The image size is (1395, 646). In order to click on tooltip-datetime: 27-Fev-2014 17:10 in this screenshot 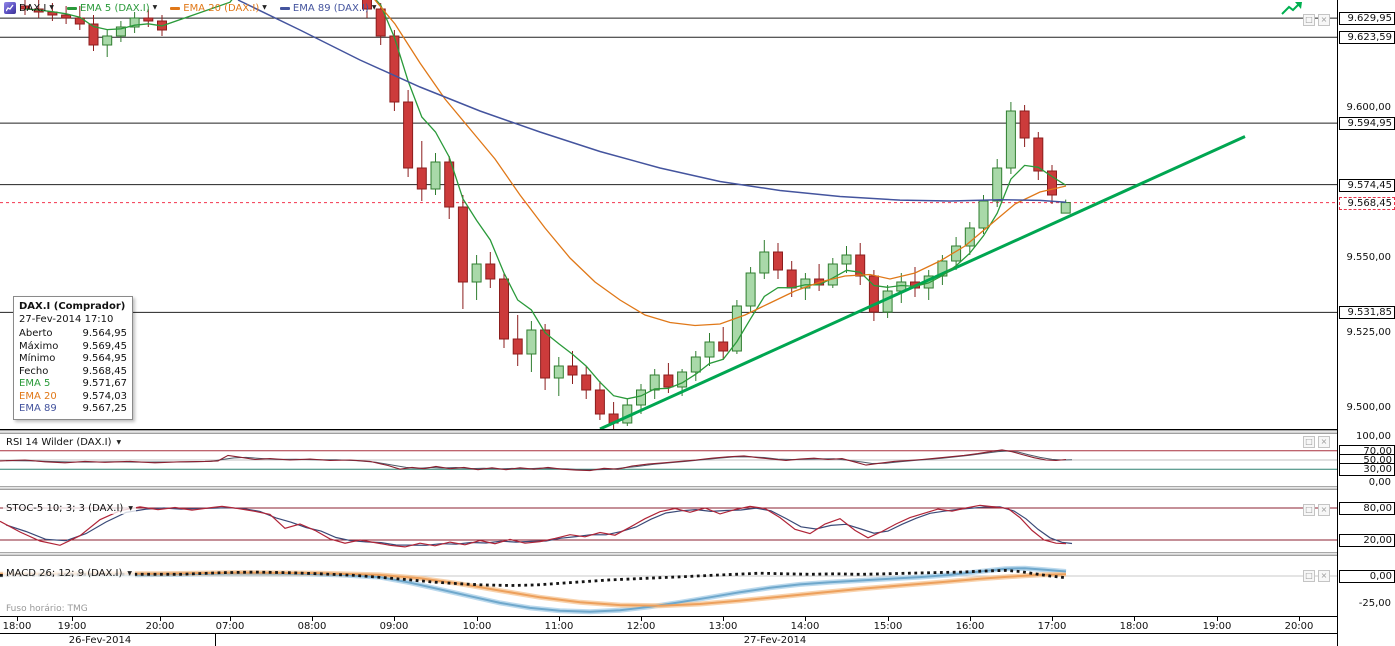, I will do `click(66, 319)`.